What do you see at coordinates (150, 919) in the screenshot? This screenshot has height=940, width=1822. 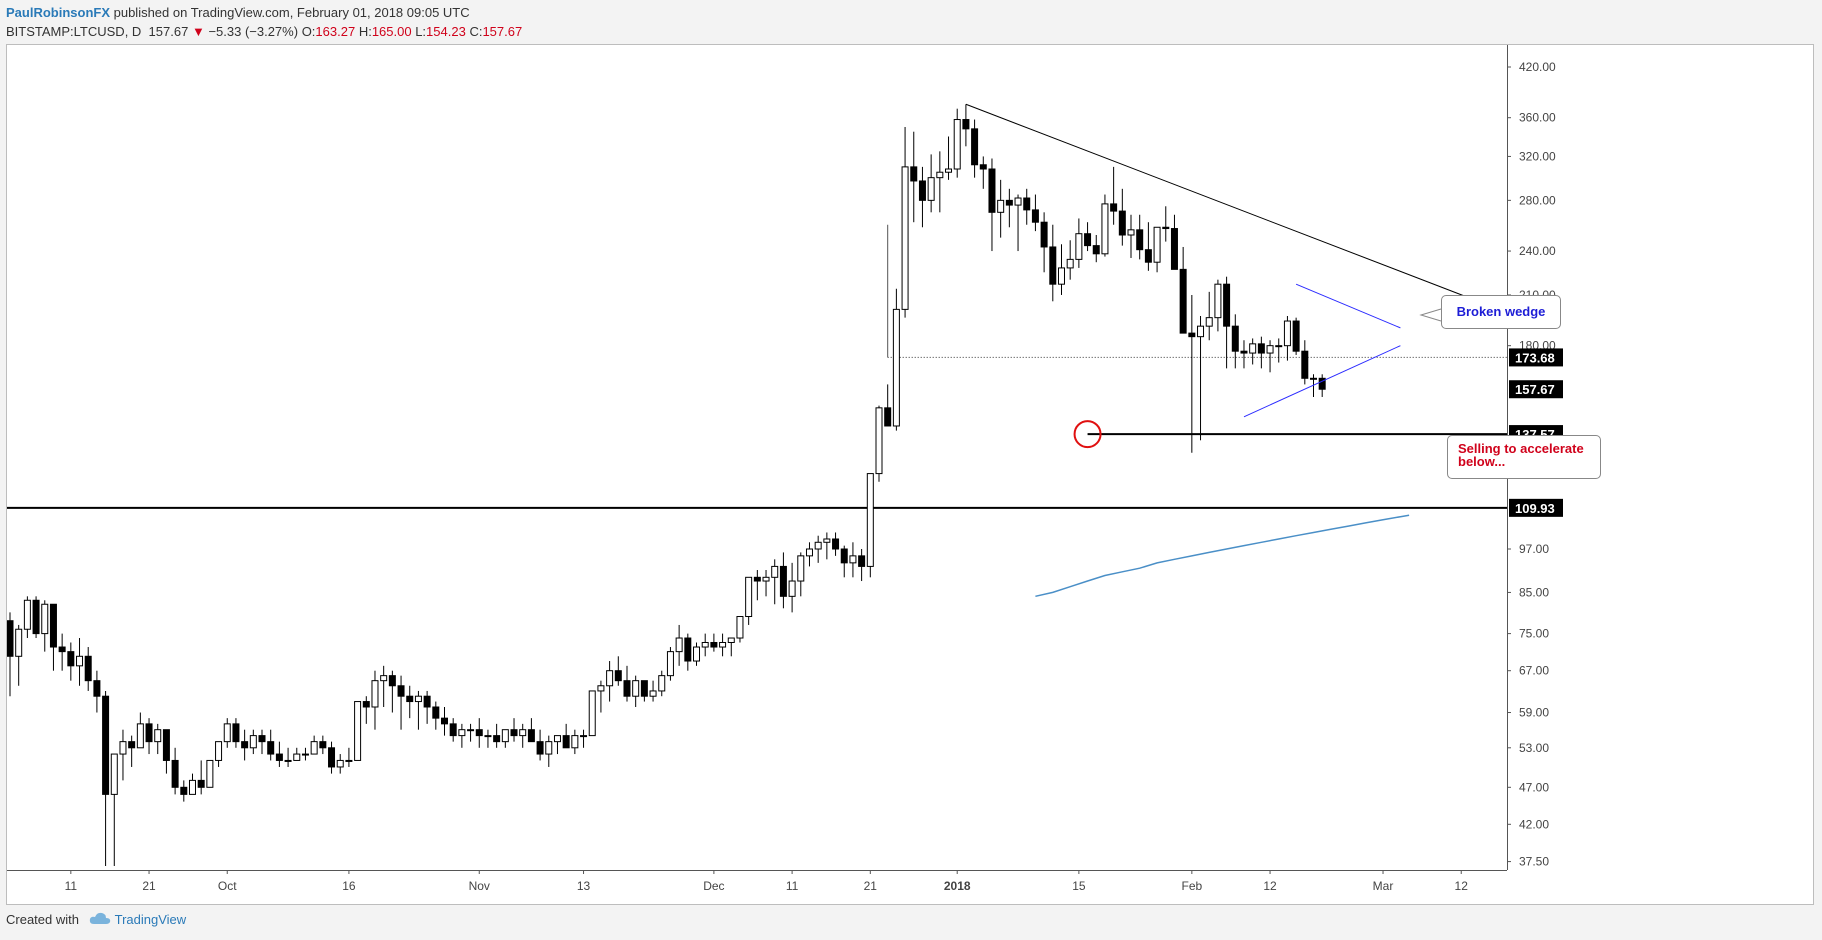 I see `tradingview-brand: TradingView` at bounding box center [150, 919].